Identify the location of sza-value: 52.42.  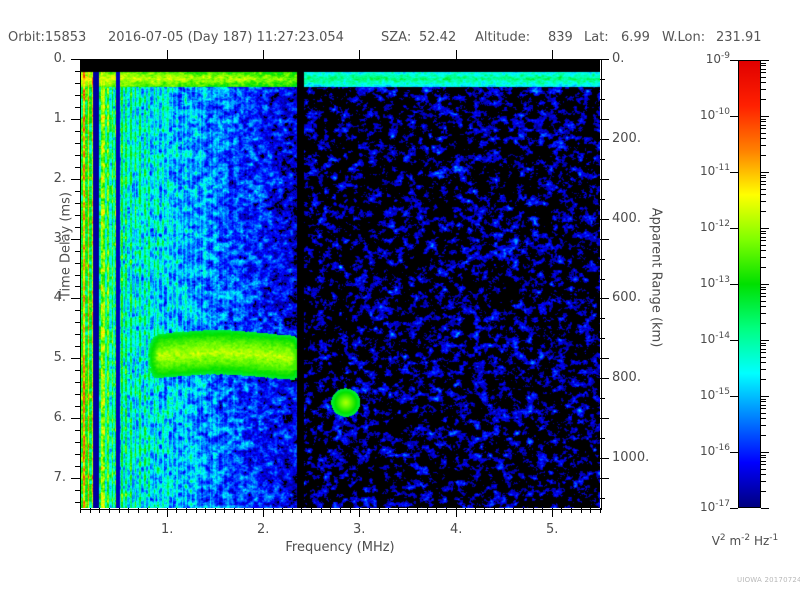
(438, 37).